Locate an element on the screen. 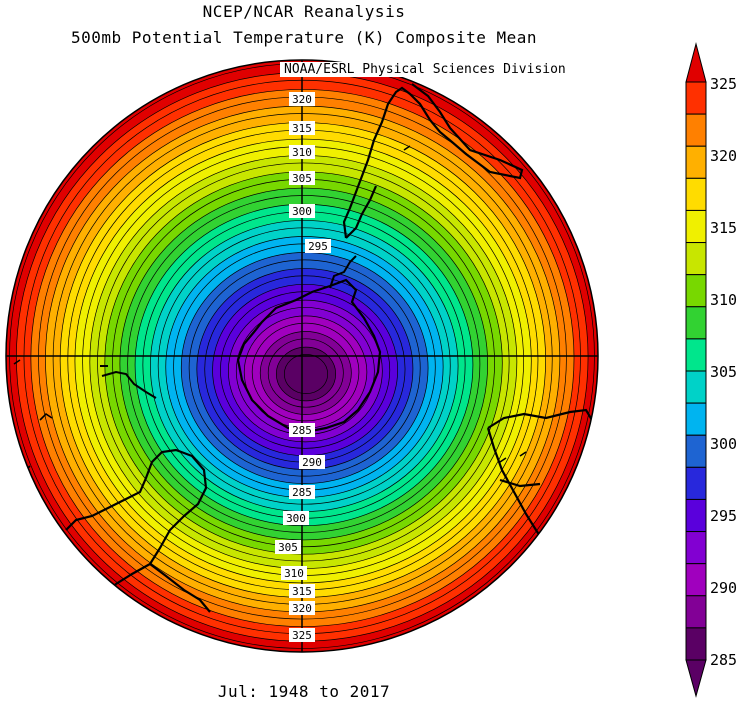  colorbar-bottom-arrow is located at coordinates (696, 678).